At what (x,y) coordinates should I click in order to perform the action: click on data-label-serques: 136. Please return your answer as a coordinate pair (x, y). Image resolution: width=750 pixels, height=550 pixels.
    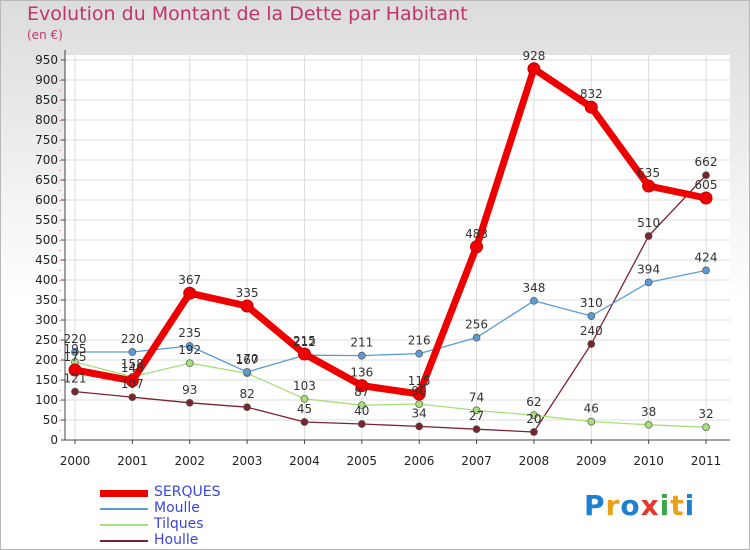
    Looking at the image, I should click on (361, 373).